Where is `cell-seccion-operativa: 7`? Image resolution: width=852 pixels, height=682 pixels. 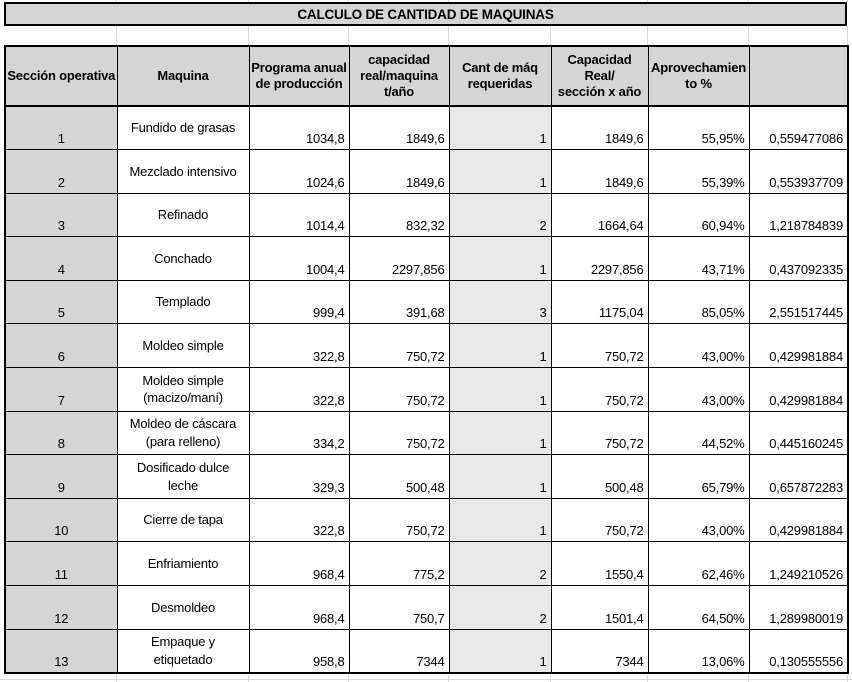 cell-seccion-operativa: 7 is located at coordinates (61, 389).